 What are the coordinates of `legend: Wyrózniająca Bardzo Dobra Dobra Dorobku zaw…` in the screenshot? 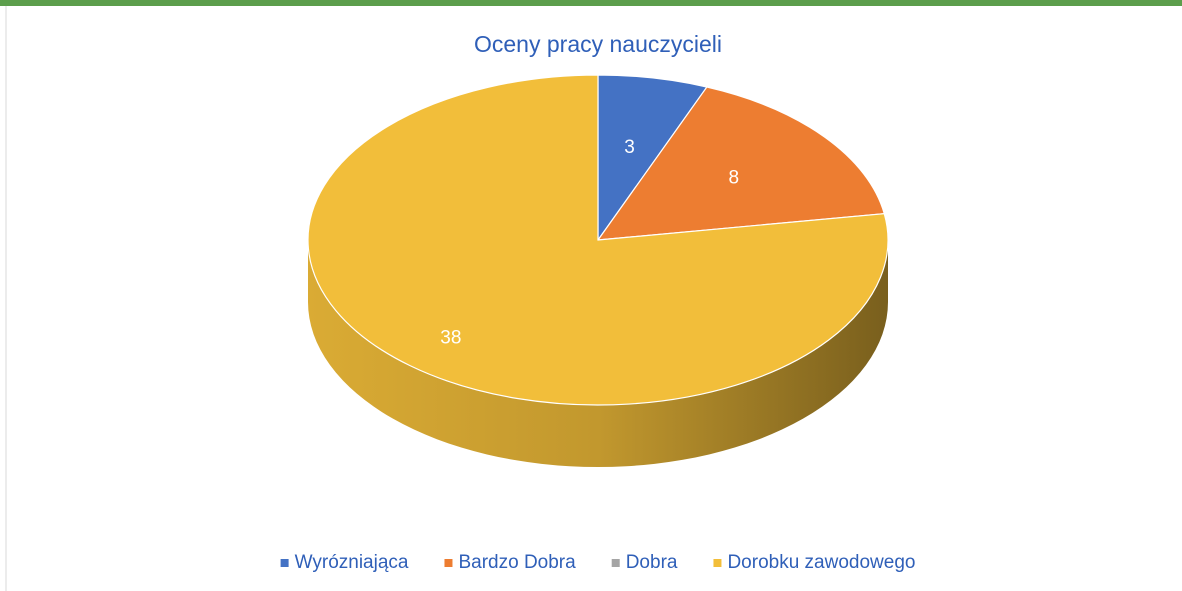 It's located at (597, 562).